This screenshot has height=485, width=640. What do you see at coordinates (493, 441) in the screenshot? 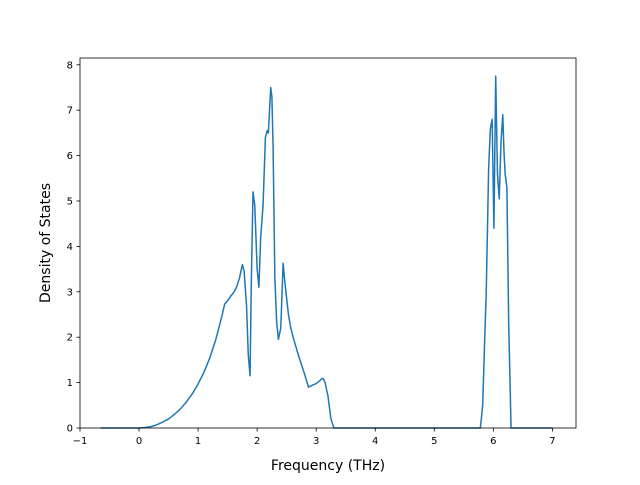
I see `x-tick-label: 6` at bounding box center [493, 441].